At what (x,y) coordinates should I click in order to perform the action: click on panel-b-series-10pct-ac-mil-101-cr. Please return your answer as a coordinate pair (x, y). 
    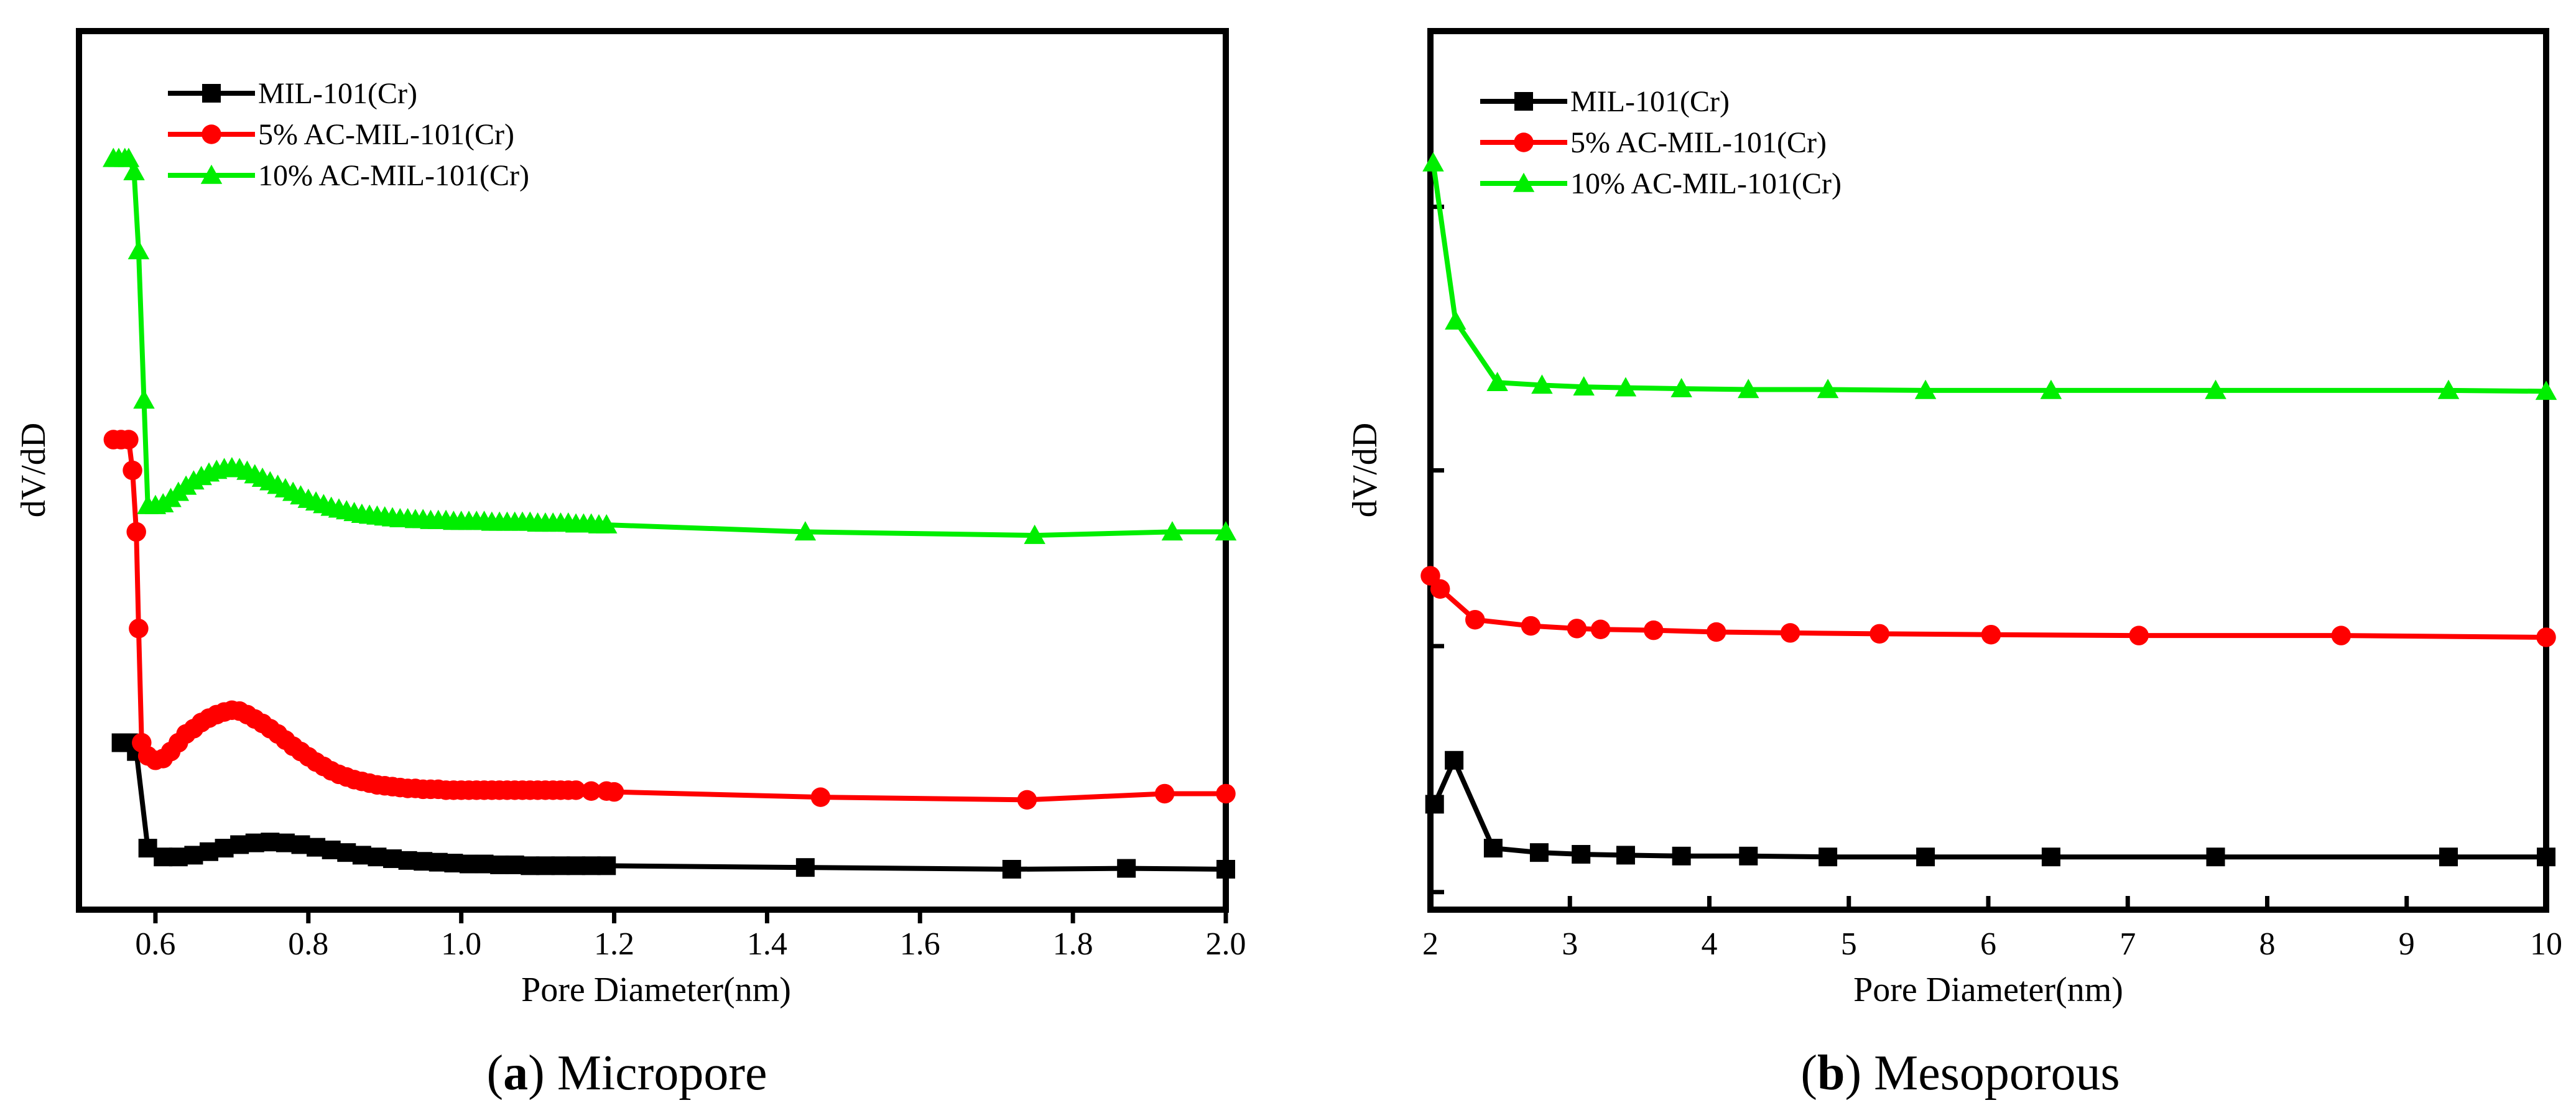
    Looking at the image, I should click on (1990, 276).